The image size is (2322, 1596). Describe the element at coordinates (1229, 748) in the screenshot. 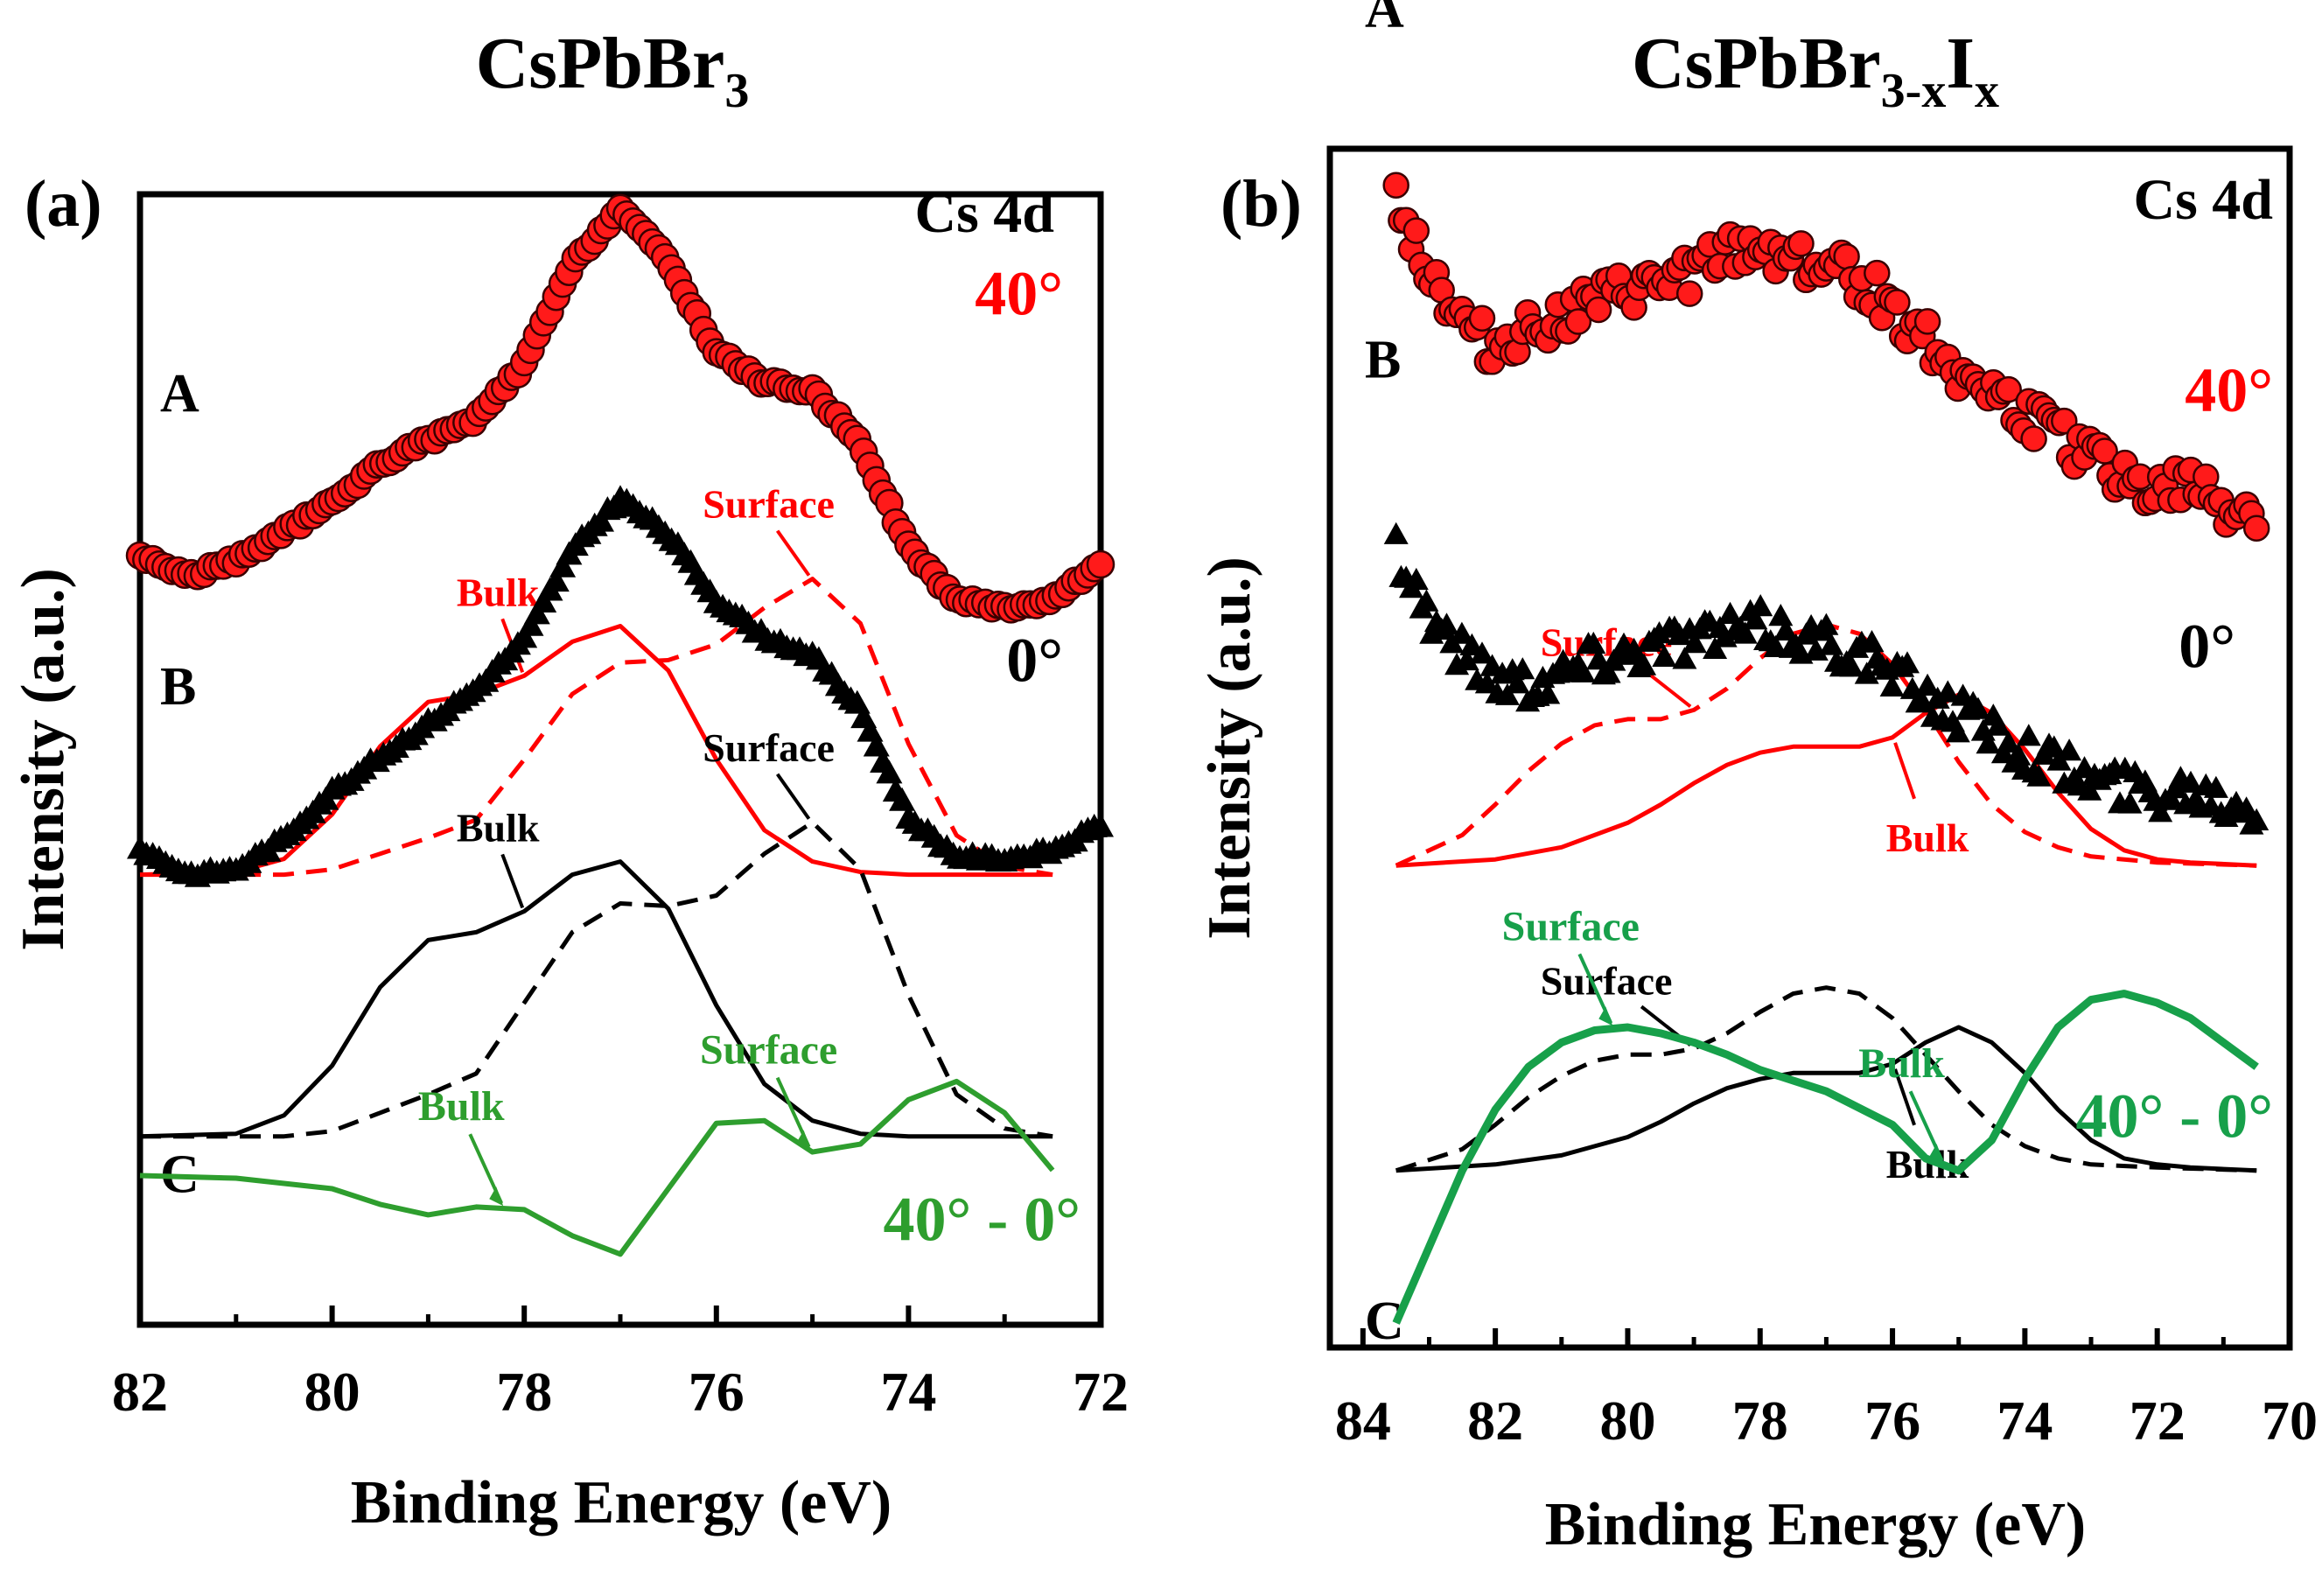

I see `y-axis-label: Intensity (a.u.)` at that location.